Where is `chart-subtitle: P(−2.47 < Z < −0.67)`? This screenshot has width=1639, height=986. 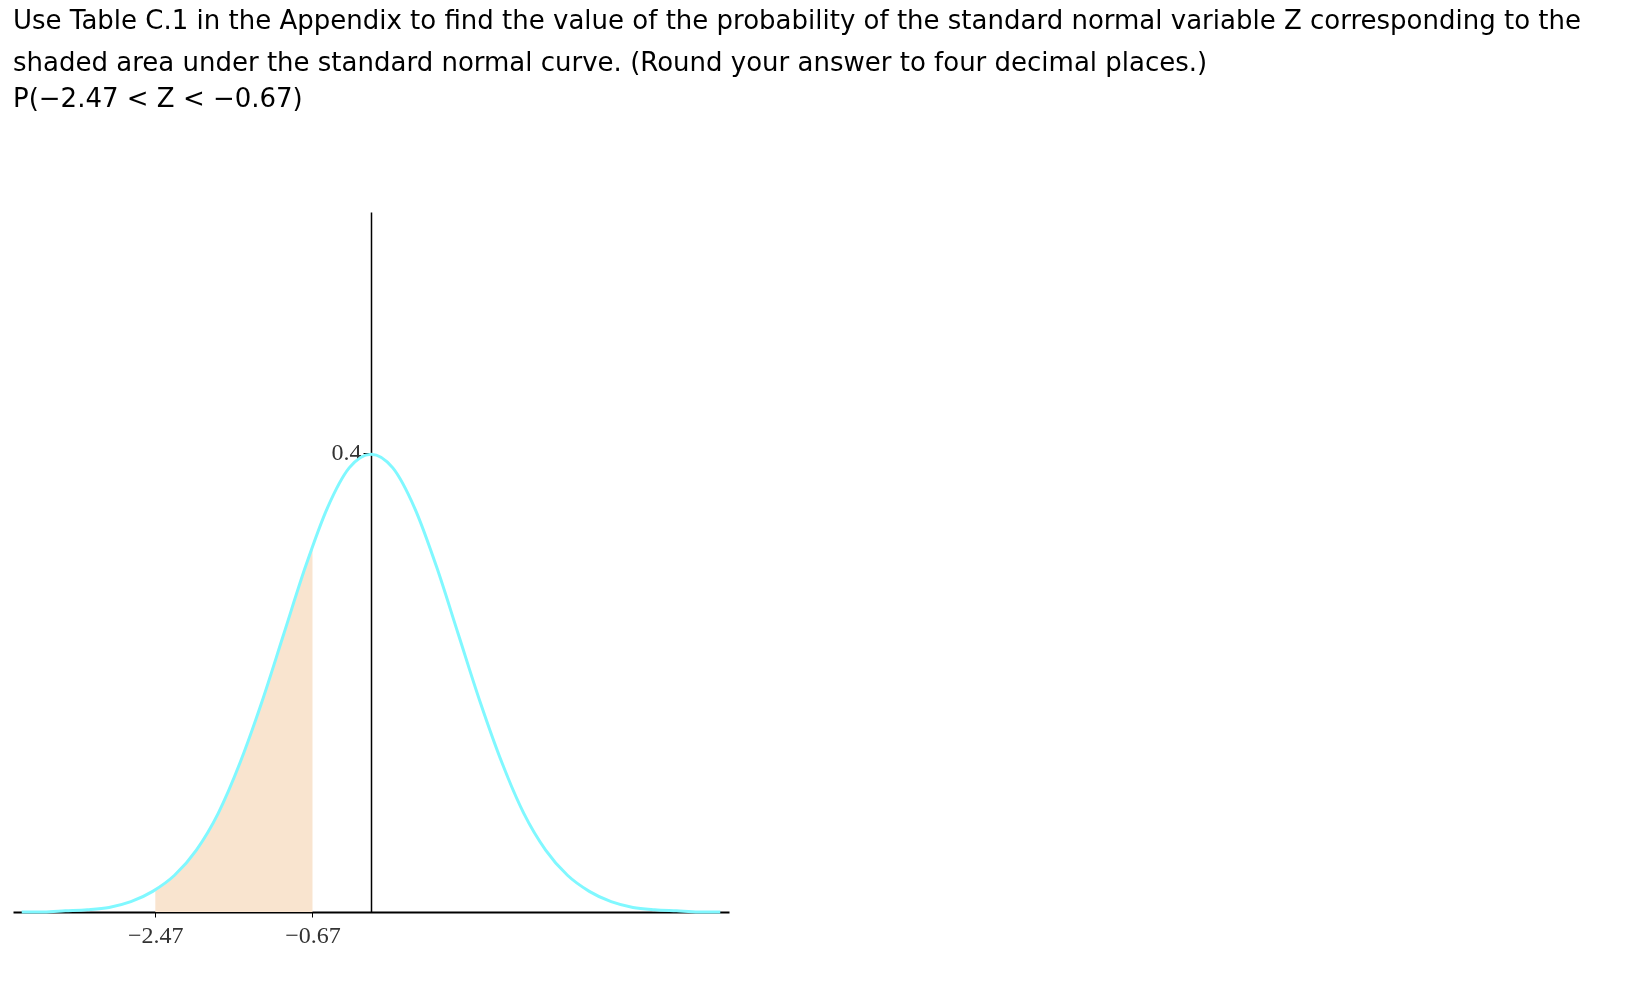 chart-subtitle: P(−2.47 < Z < −0.67) is located at coordinates (158, 98).